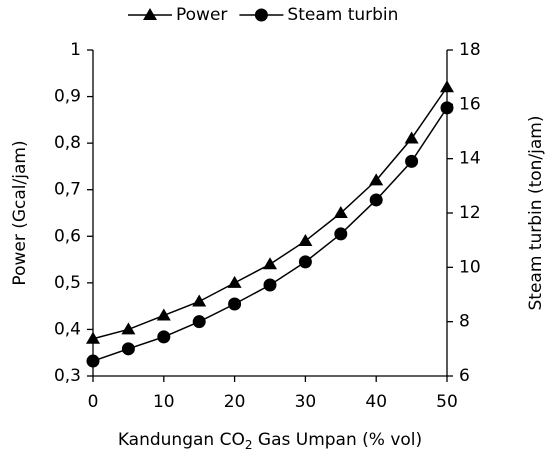 This screenshot has width=550, height=455. What do you see at coordinates (270, 441) in the screenshot?
I see `x-axis-label: Kandungan CO2 Gas Umpan (% vol)` at bounding box center [270, 441].